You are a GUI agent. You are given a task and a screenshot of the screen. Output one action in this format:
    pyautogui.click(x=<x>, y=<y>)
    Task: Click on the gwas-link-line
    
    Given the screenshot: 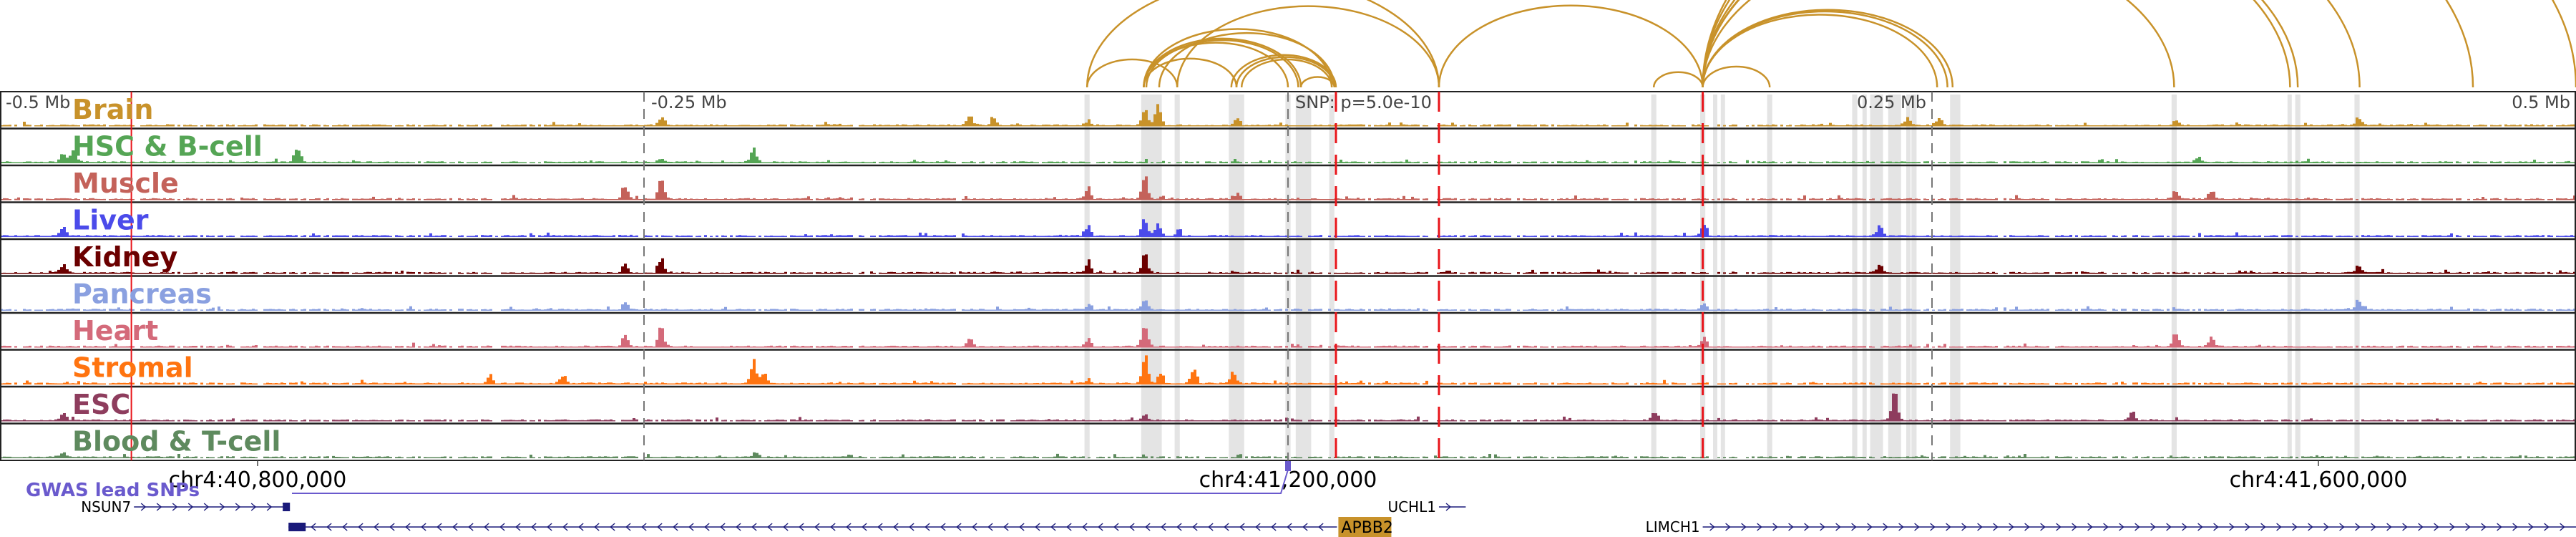 What is the action you would take?
    pyautogui.click(x=790, y=481)
    